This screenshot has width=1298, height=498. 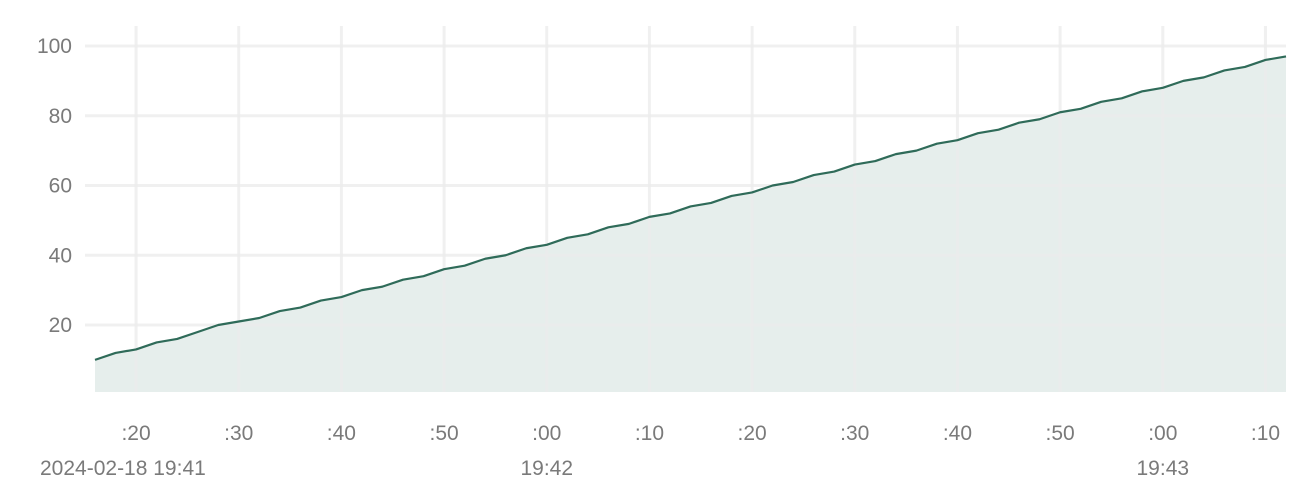 I want to click on y-tick-label: 20, so click(x=60, y=325).